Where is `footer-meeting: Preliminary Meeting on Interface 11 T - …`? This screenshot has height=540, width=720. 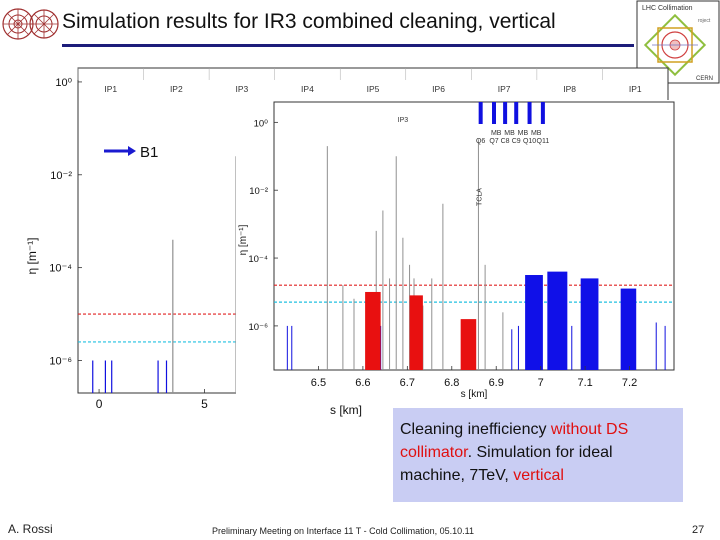 footer-meeting: Preliminary Meeting on Interface 11 T - … is located at coordinates (343, 531).